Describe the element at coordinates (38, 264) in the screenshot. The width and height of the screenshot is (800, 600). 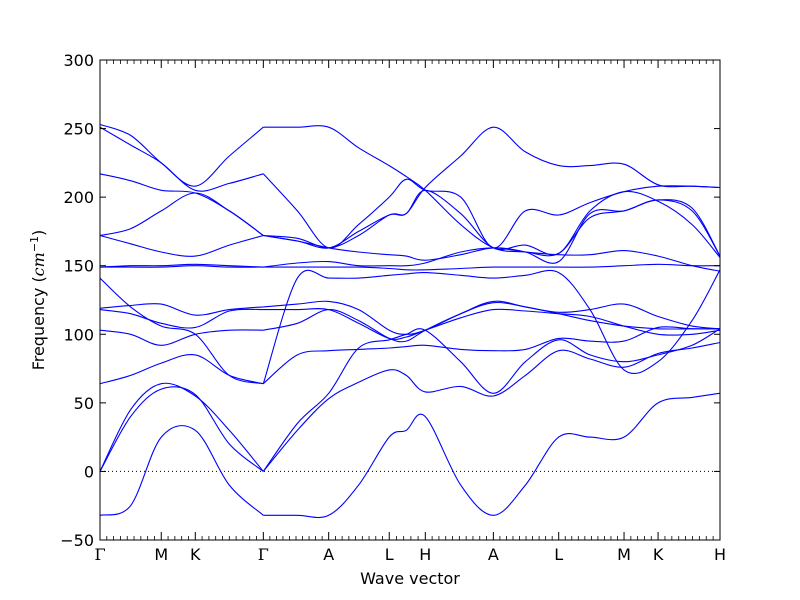
I see `y-axis-label-unit: cm` at that location.